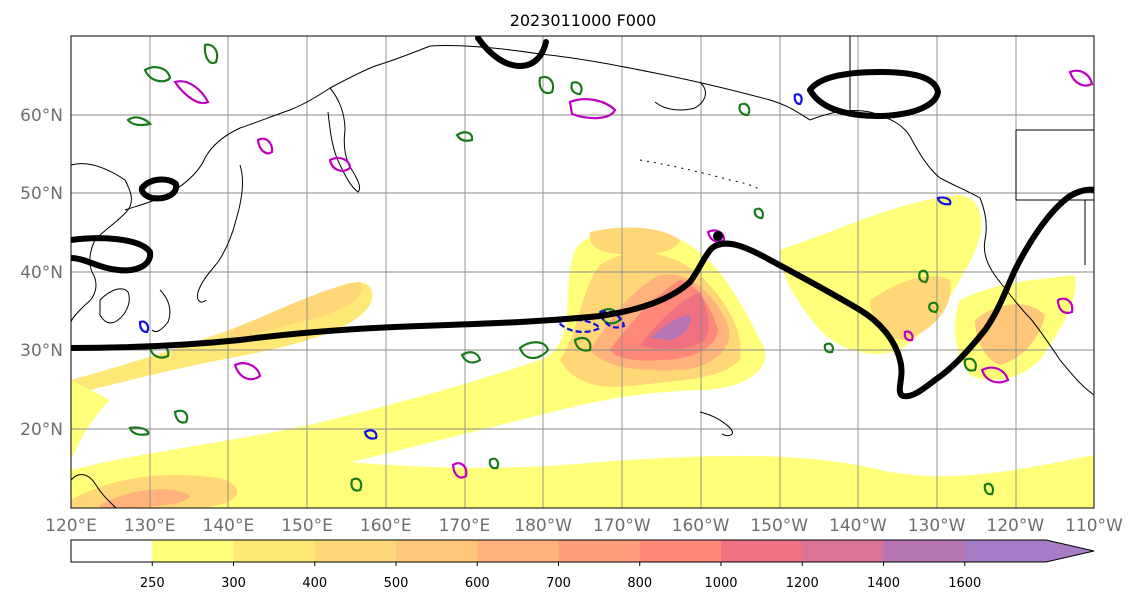  Describe the element at coordinates (150, 526) in the screenshot. I see `lon-label: 130°E` at that location.